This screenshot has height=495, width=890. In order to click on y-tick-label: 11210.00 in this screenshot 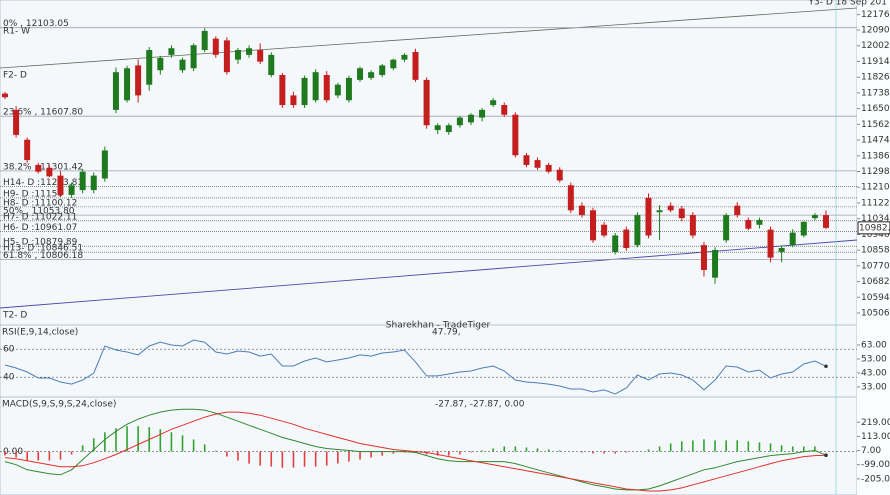, I will do `click(875, 188)`.